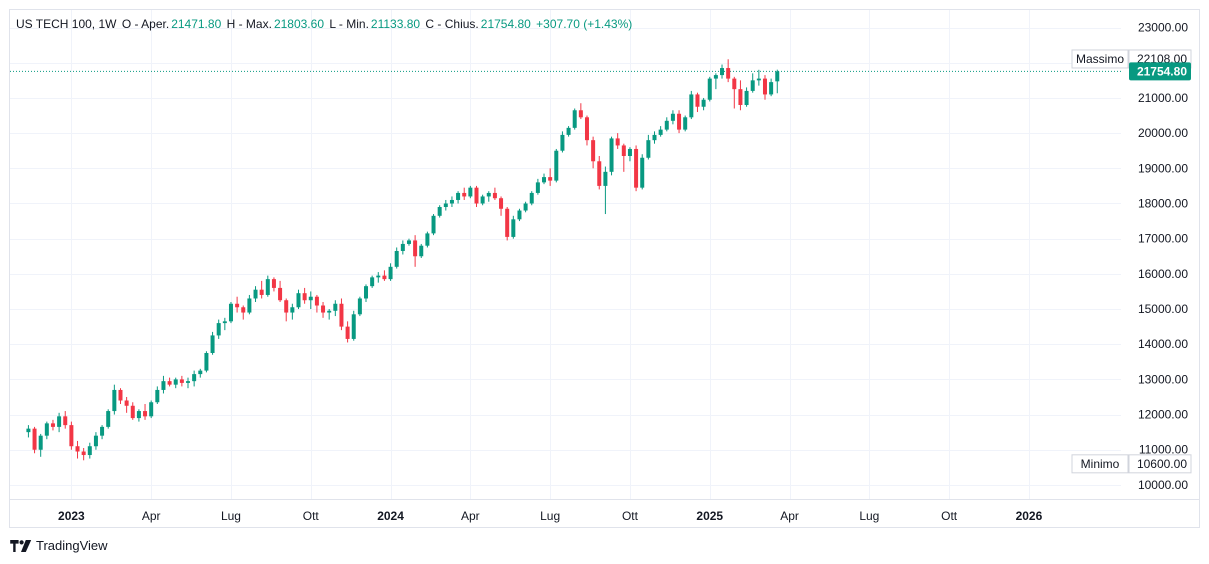 The image size is (1209, 564). I want to click on legend-change: +307.70 (+1.43%), so click(584, 24).